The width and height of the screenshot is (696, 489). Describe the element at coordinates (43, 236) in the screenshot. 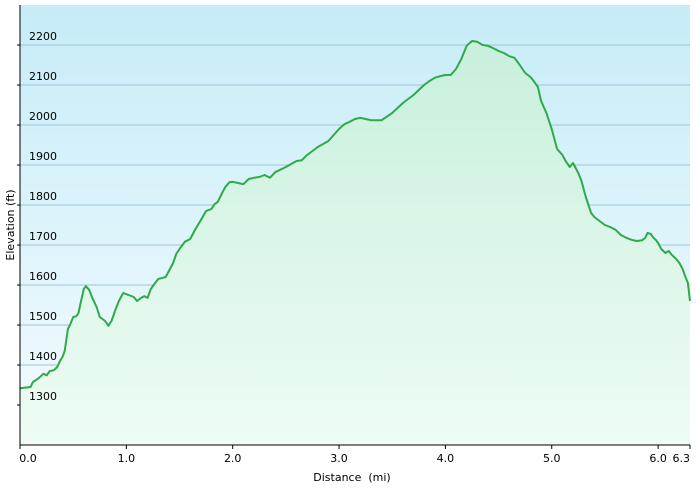

I see `y-tick-label: 1700` at that location.